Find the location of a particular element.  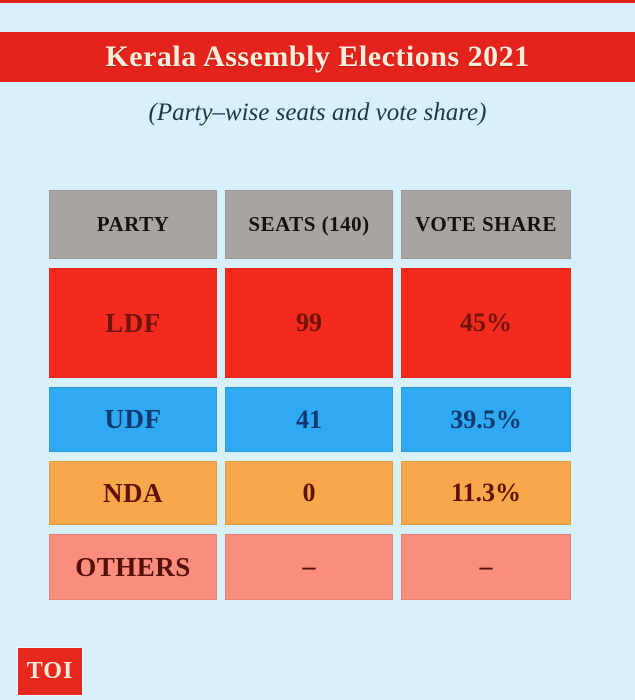

party-name-nda: NDA is located at coordinates (133, 493).